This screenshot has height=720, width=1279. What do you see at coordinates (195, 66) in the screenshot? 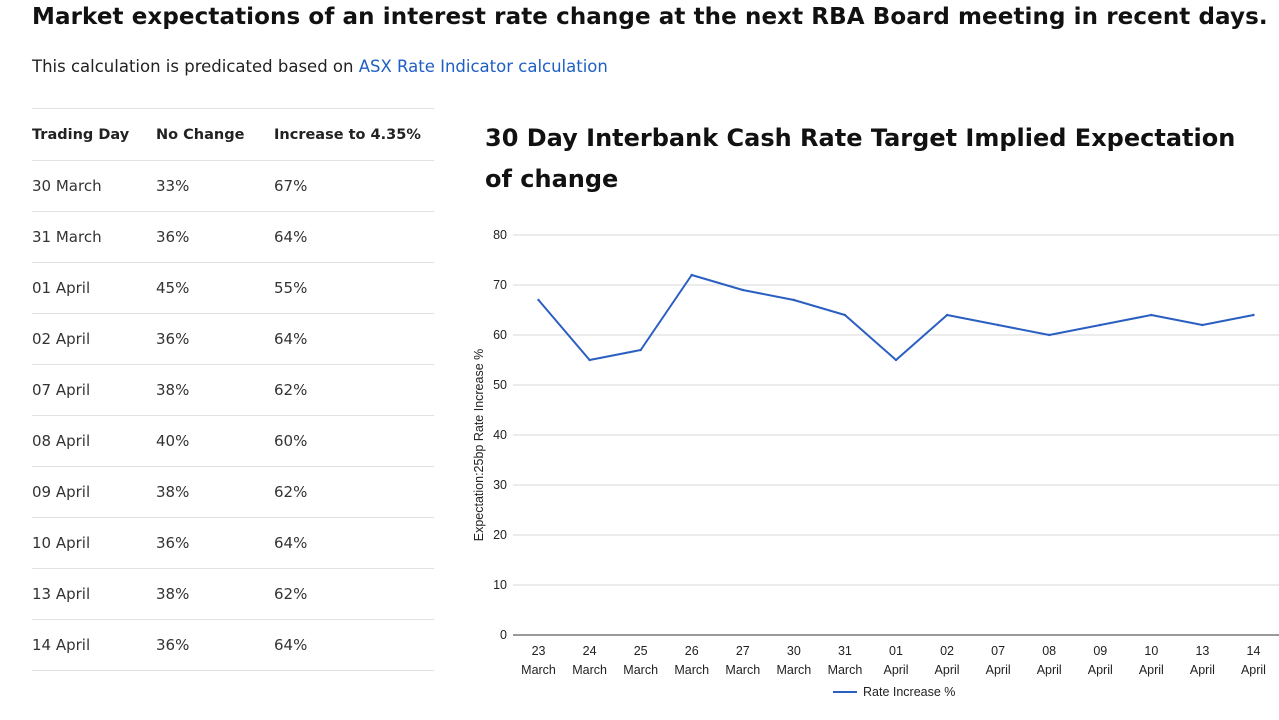
I see `intro-label: This calculation is predicated based on` at bounding box center [195, 66].